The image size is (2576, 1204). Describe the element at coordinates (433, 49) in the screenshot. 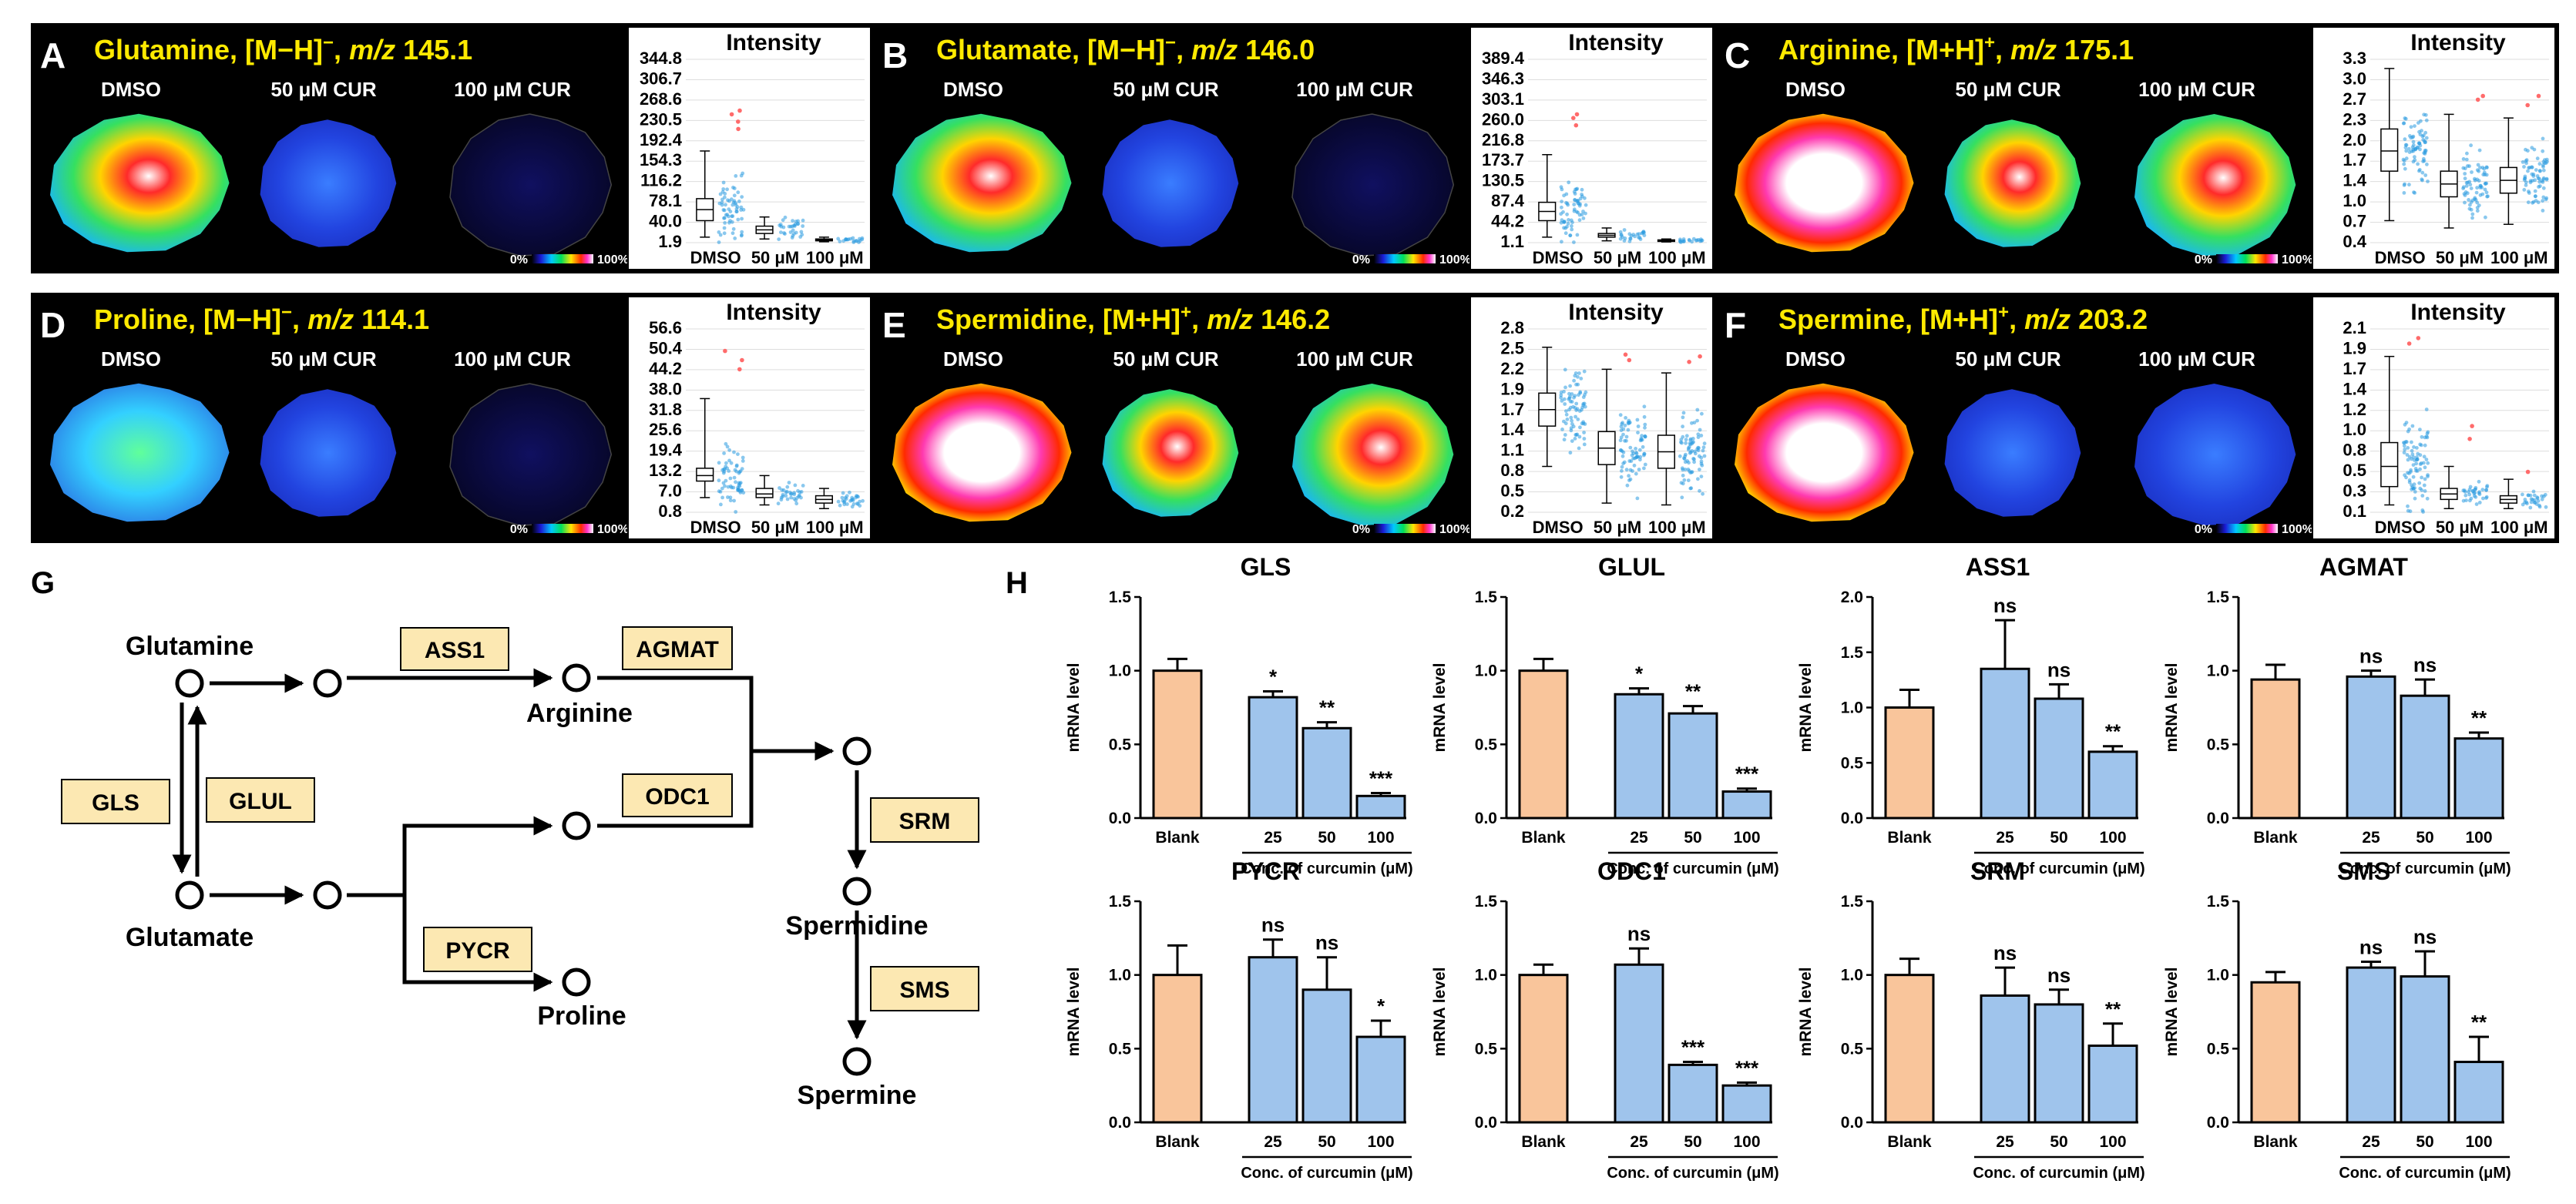

I see `msi-title-mz-value: 145.1` at that location.